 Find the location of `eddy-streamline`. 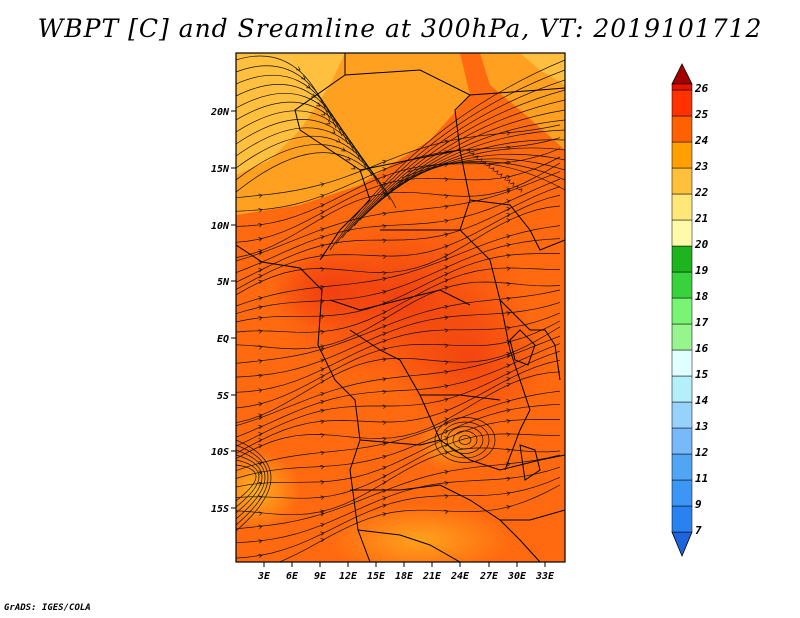

eddy-streamline is located at coordinates (465, 440).